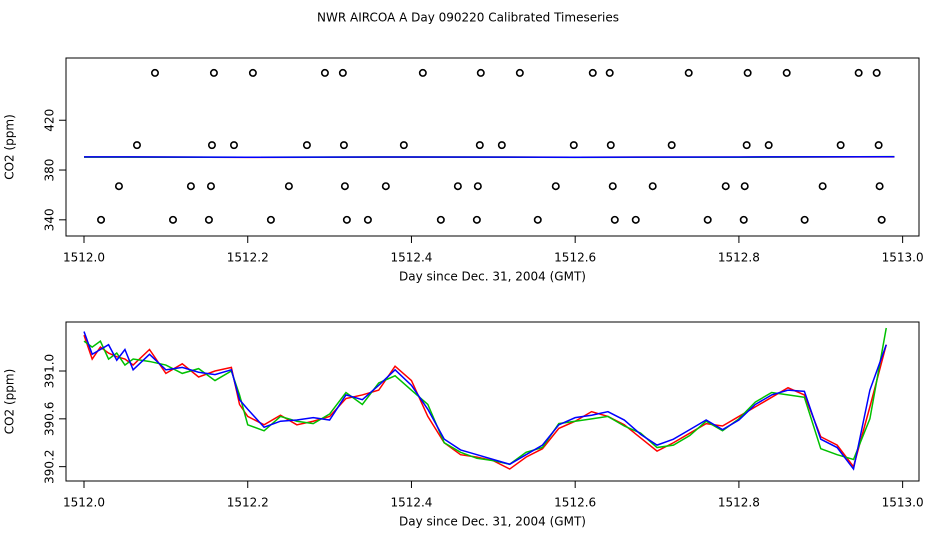 The height and width of the screenshot is (540, 936). Describe the element at coordinates (50, 219) in the screenshot. I see `y-tick-label: 340` at that location.